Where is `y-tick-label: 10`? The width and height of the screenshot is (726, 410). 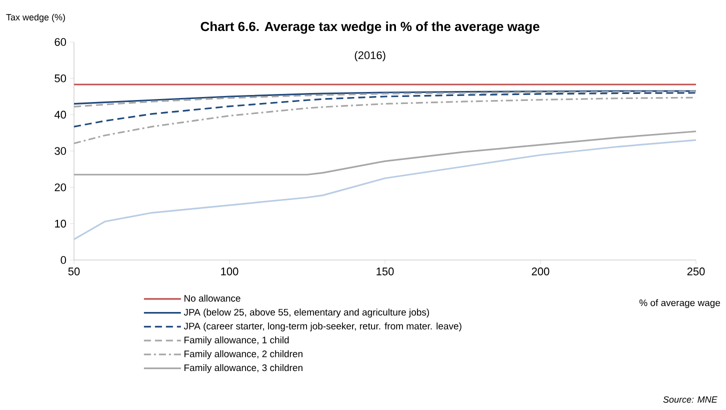 y-tick-label: 10 is located at coordinates (60, 224).